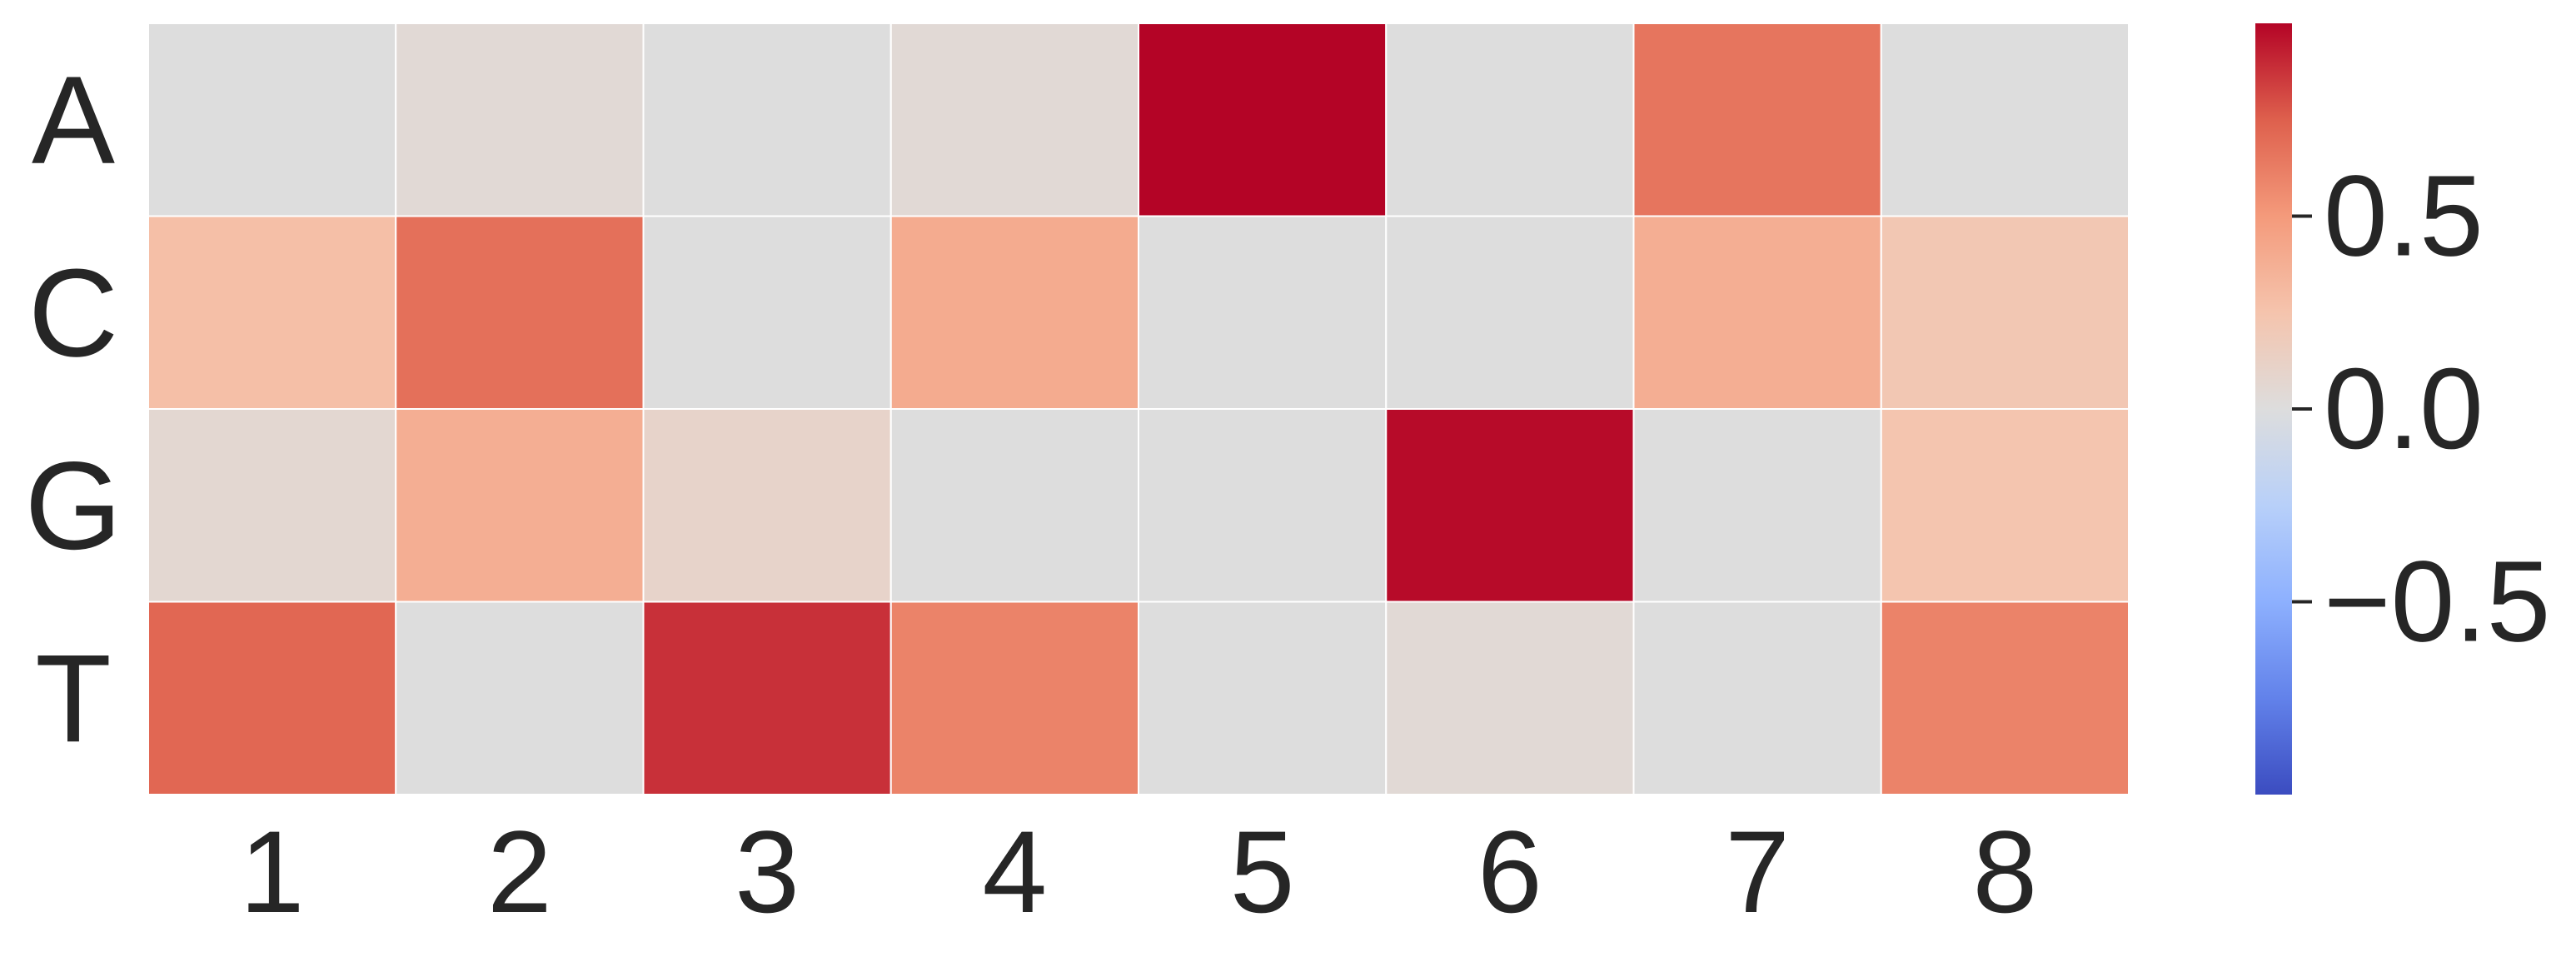  I want to click on row-label-T: T, so click(73, 698).